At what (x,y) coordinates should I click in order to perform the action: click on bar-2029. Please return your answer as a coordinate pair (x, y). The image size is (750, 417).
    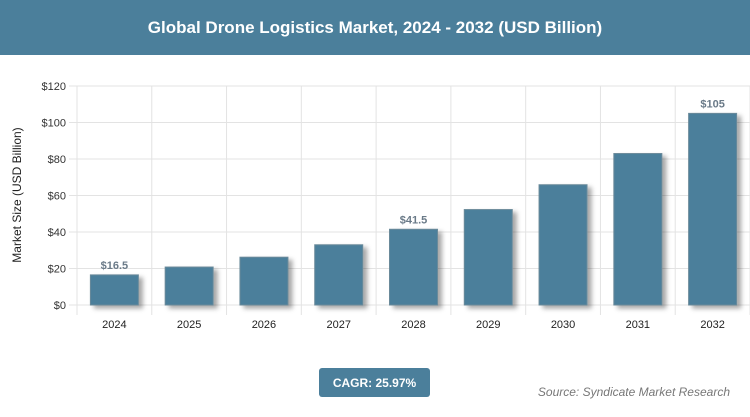
    Looking at the image, I should click on (488, 257).